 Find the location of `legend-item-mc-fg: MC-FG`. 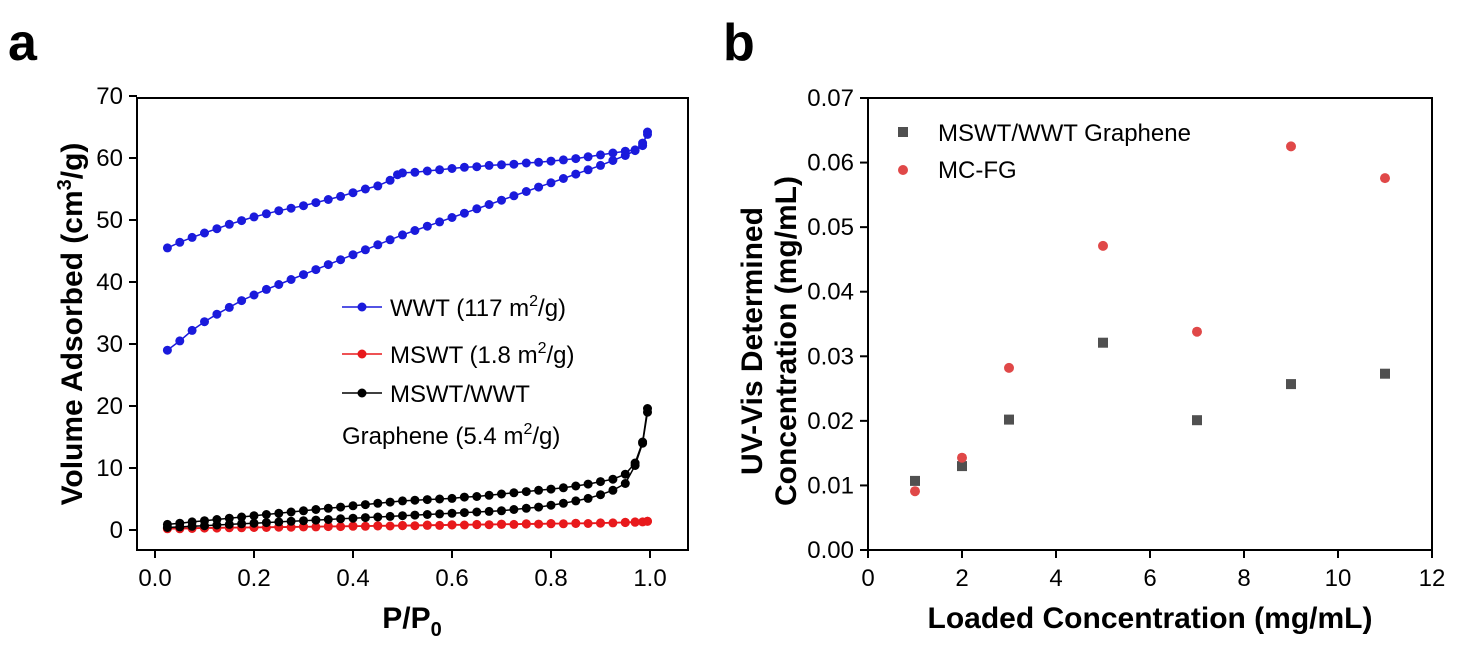

legend-item-mc-fg: MC-FG is located at coordinates (957, 170).